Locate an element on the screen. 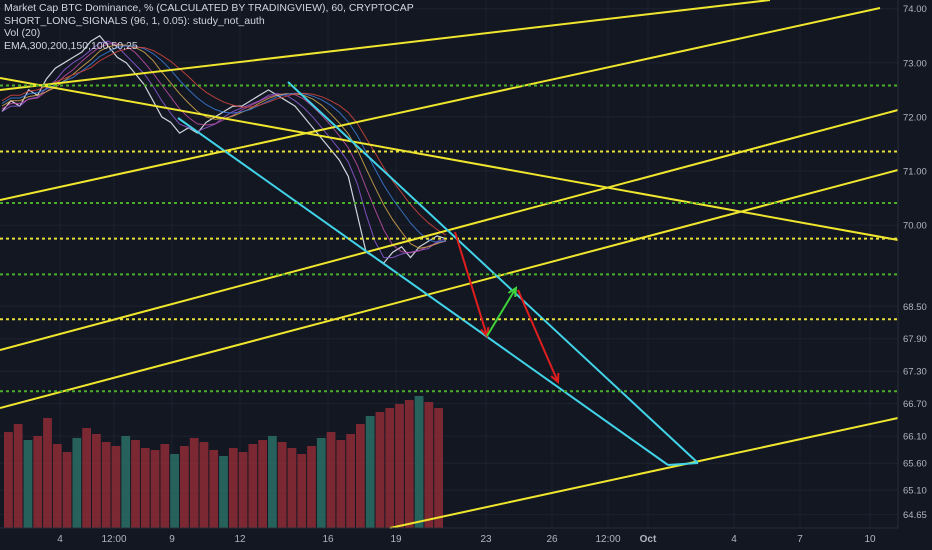 This screenshot has height=550, width=932. y-tick-label: 64.65 is located at coordinates (915, 515).